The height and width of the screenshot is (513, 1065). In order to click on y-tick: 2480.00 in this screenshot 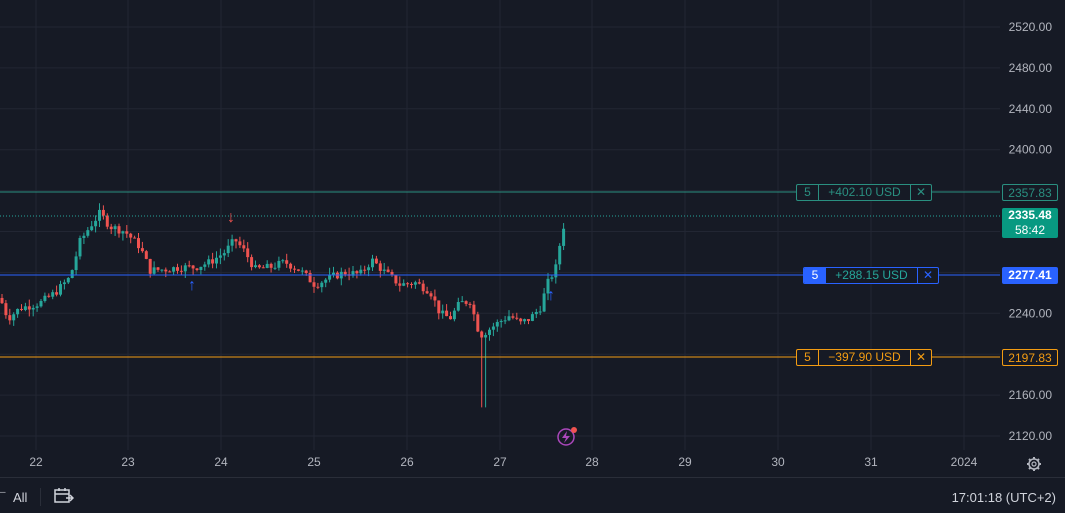, I will do `click(1031, 68)`.